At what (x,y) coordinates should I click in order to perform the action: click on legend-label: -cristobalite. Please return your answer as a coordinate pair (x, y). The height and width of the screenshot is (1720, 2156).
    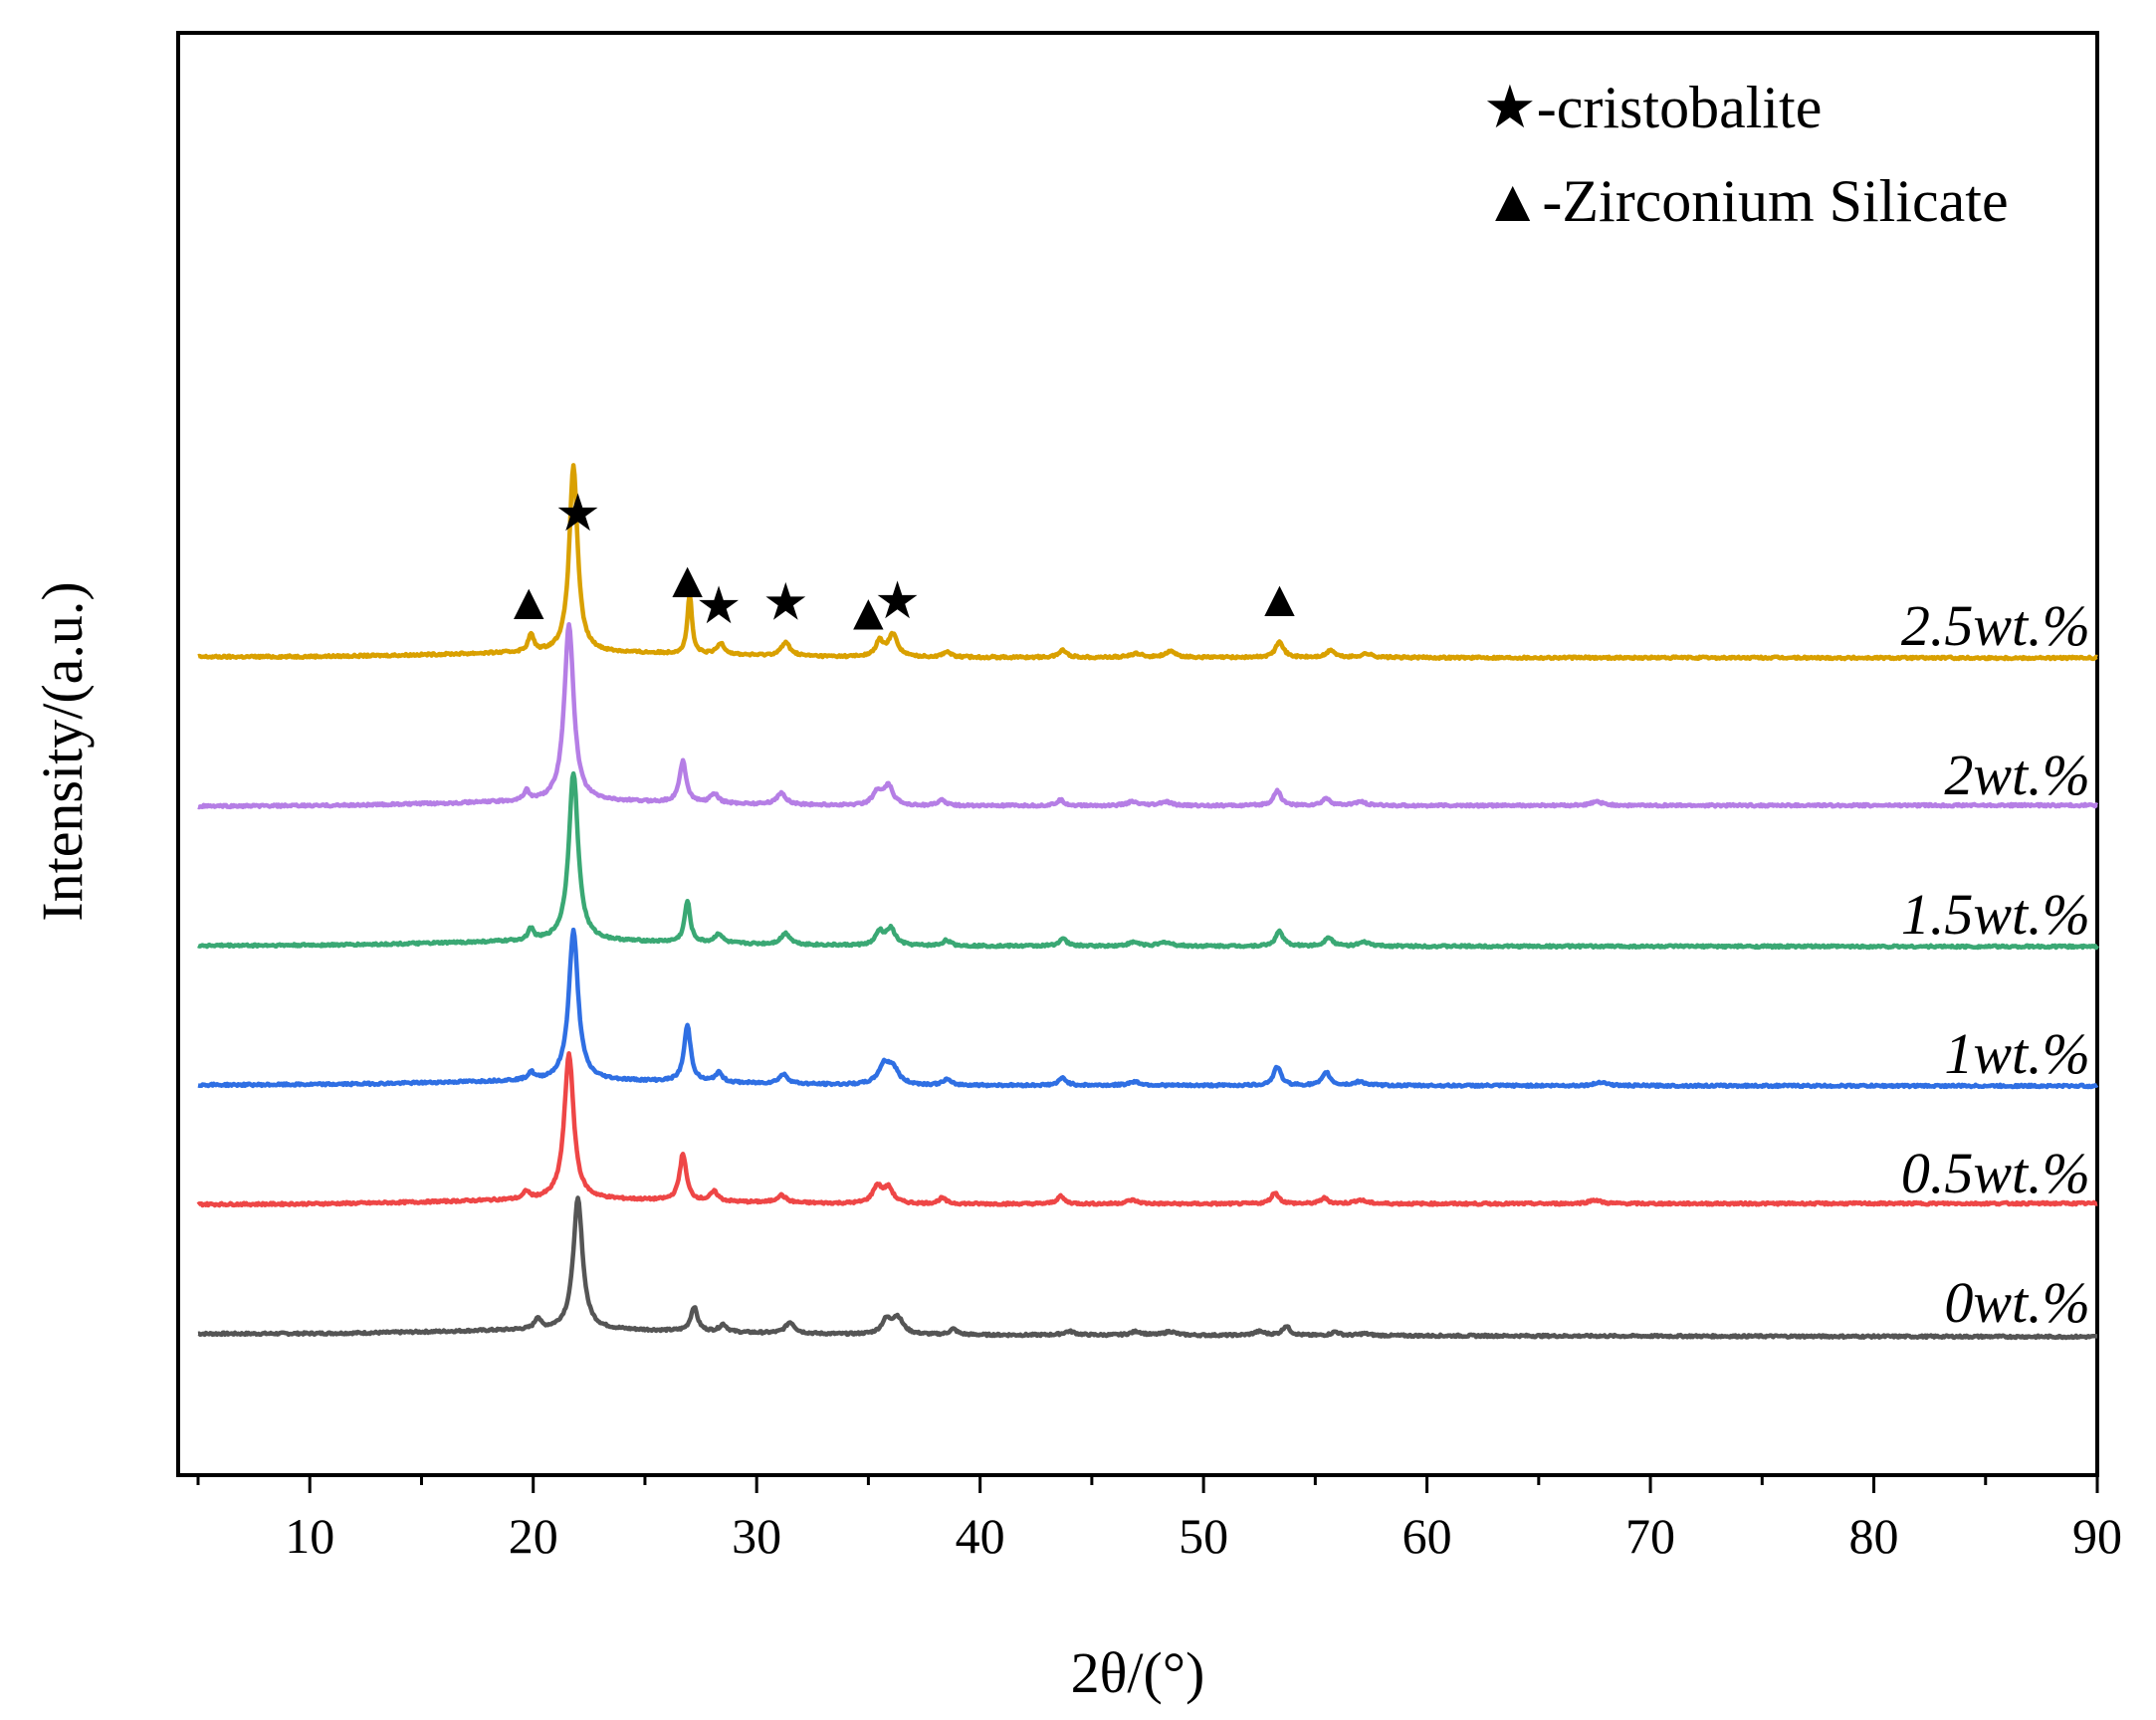
    Looking at the image, I should click on (1680, 108).